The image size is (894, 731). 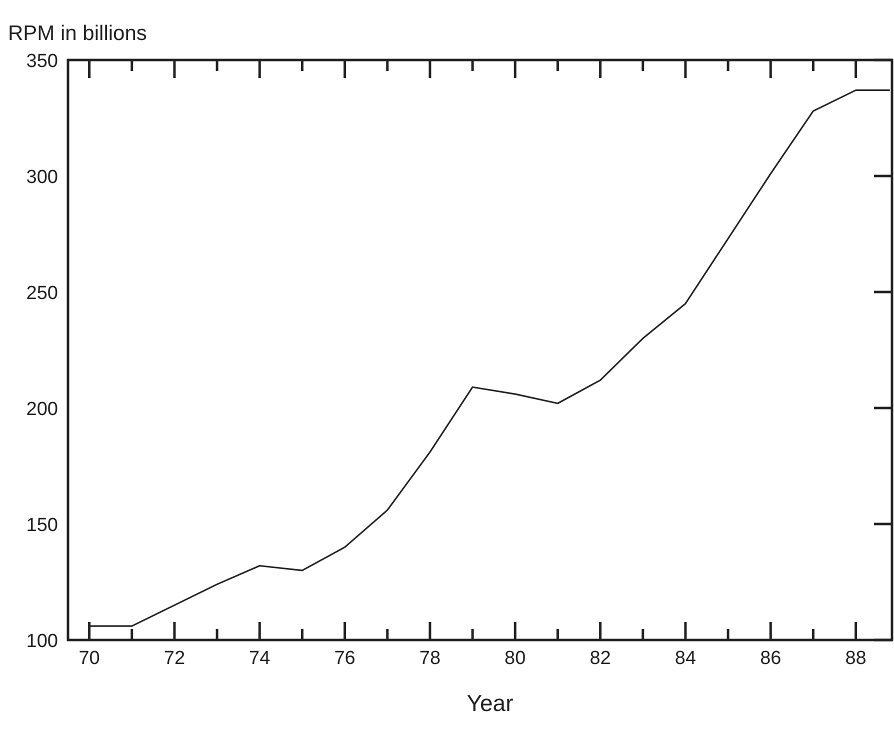 I want to click on x-axis-title: Year, so click(x=490, y=703).